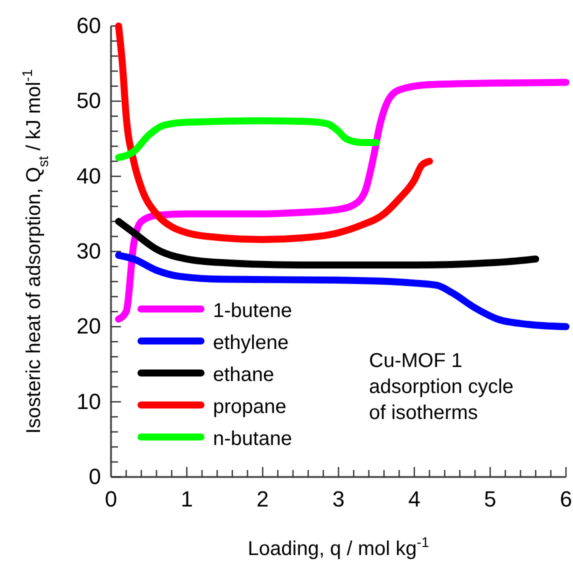  Describe the element at coordinates (186, 499) in the screenshot. I see `x-tick-label: 1` at that location.